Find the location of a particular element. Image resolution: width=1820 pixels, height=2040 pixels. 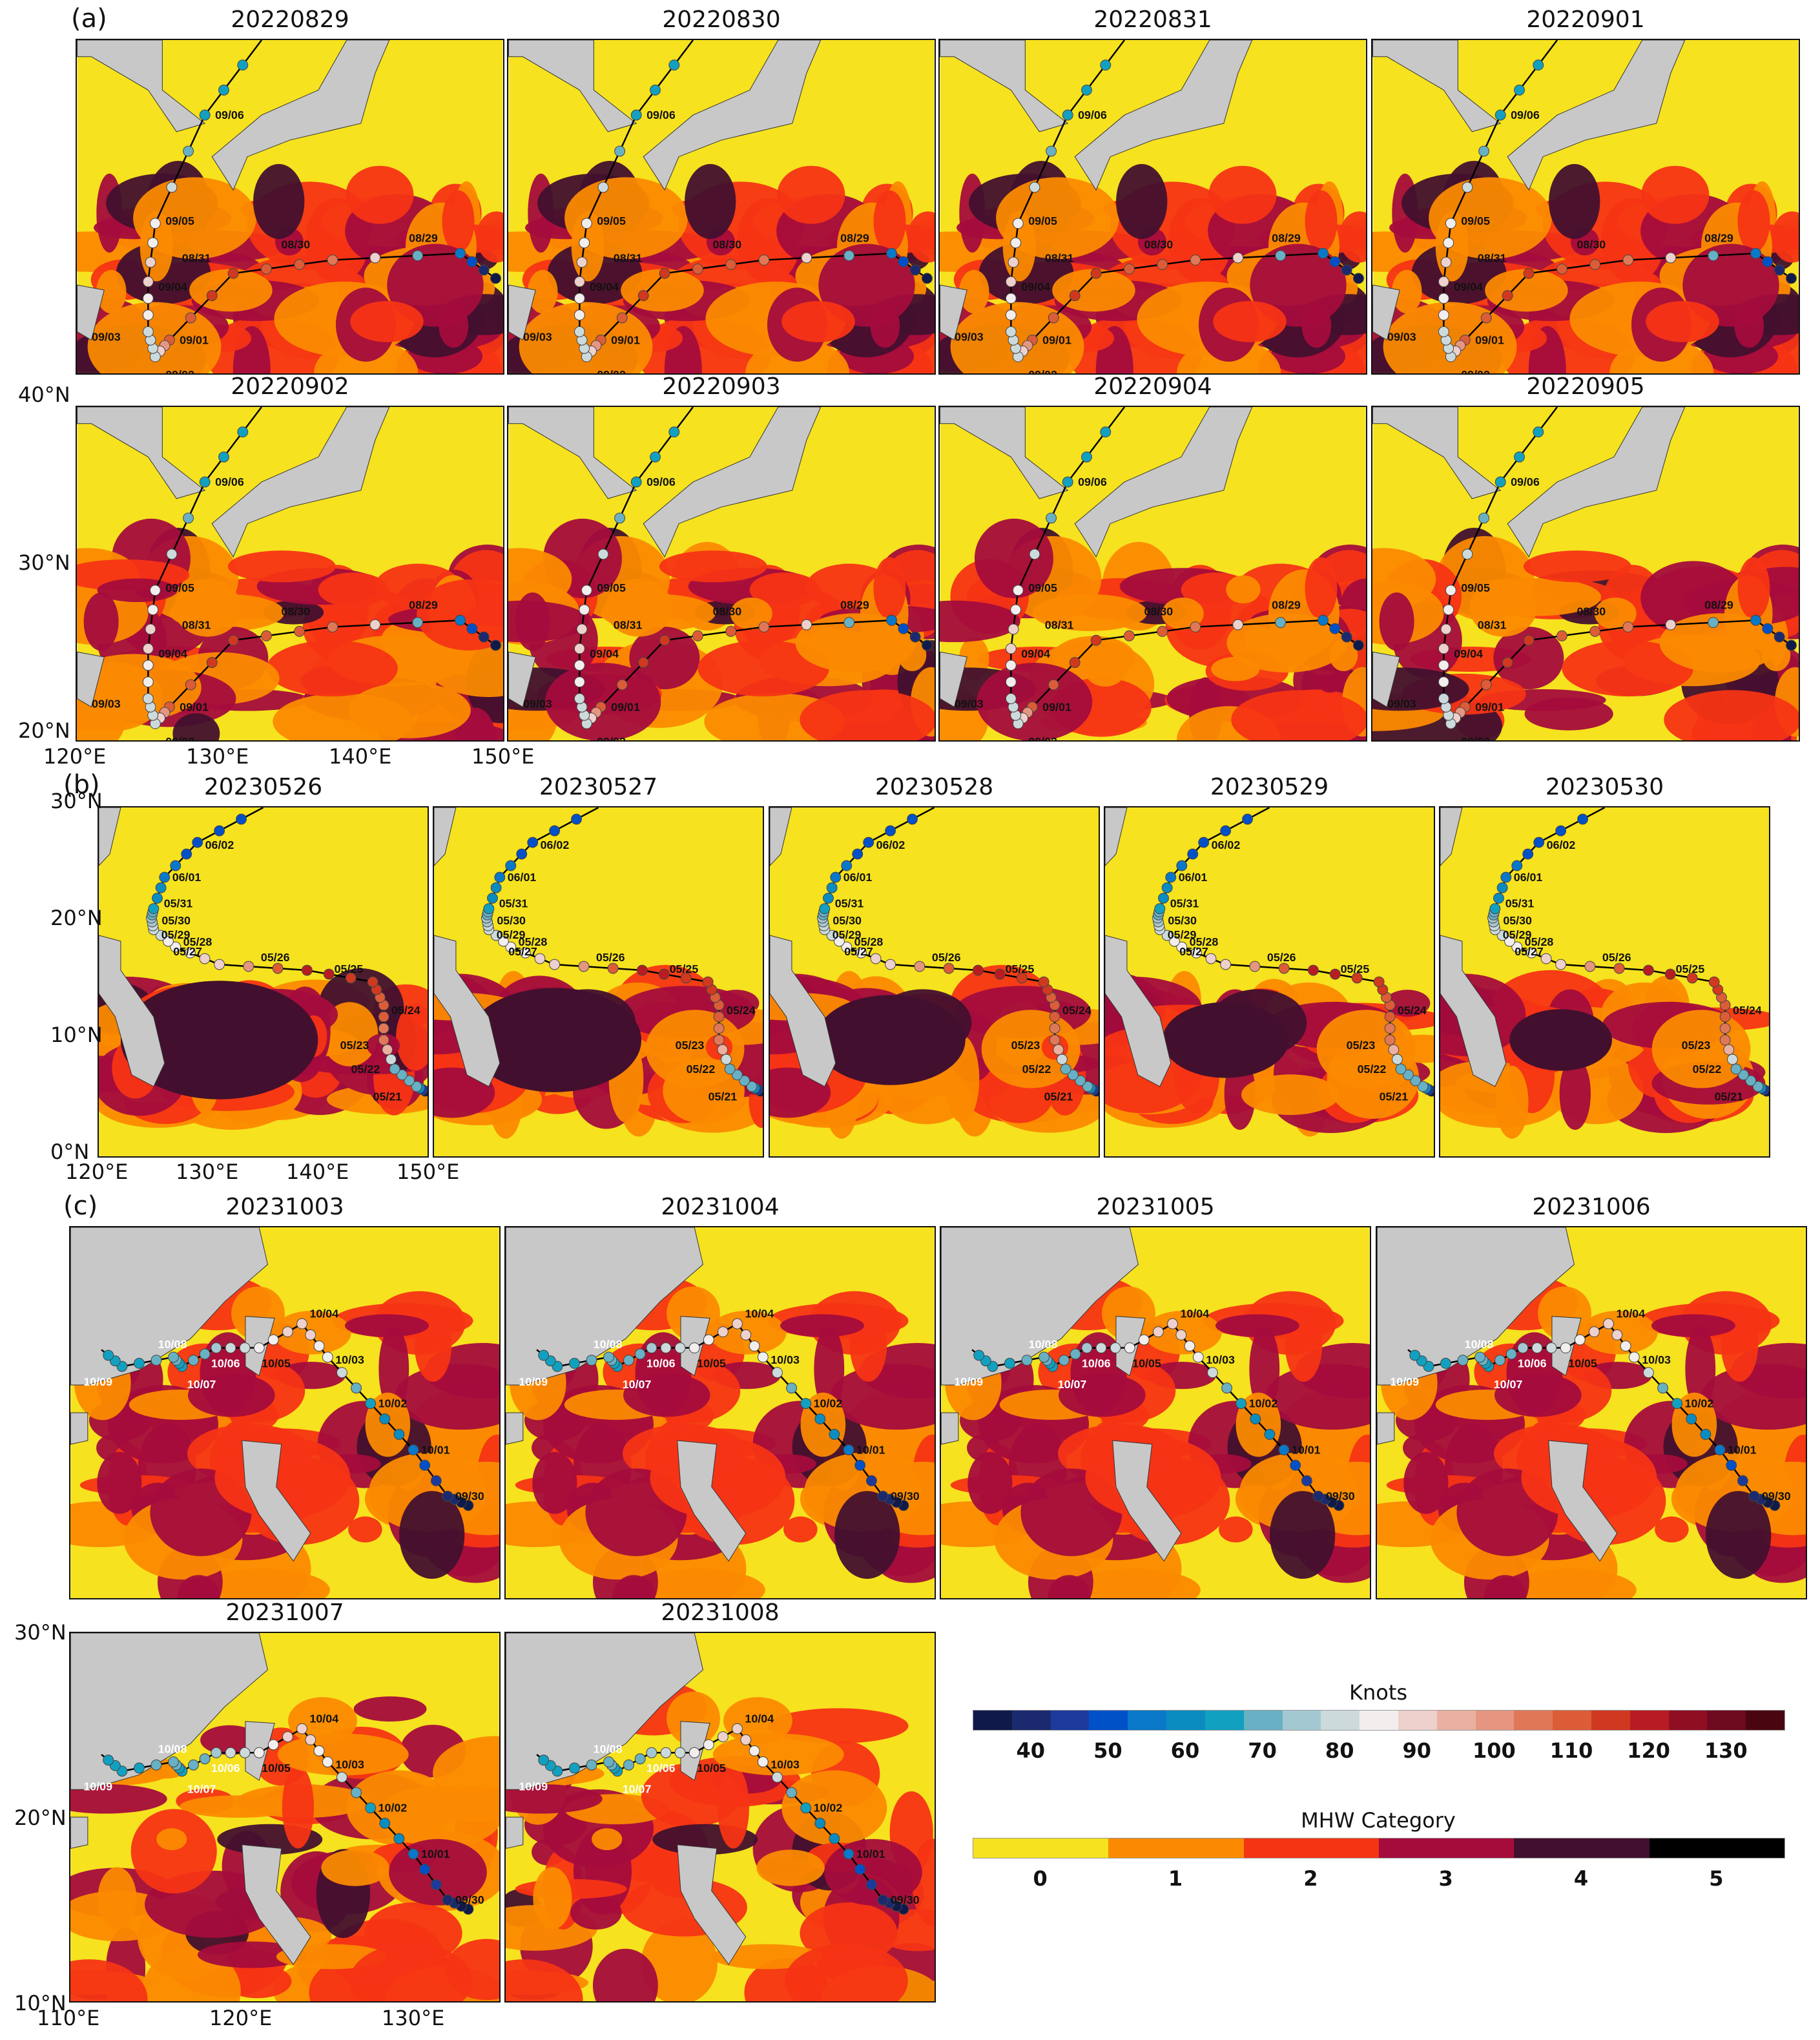

track-date-label: 09/06 is located at coordinates (661, 115).